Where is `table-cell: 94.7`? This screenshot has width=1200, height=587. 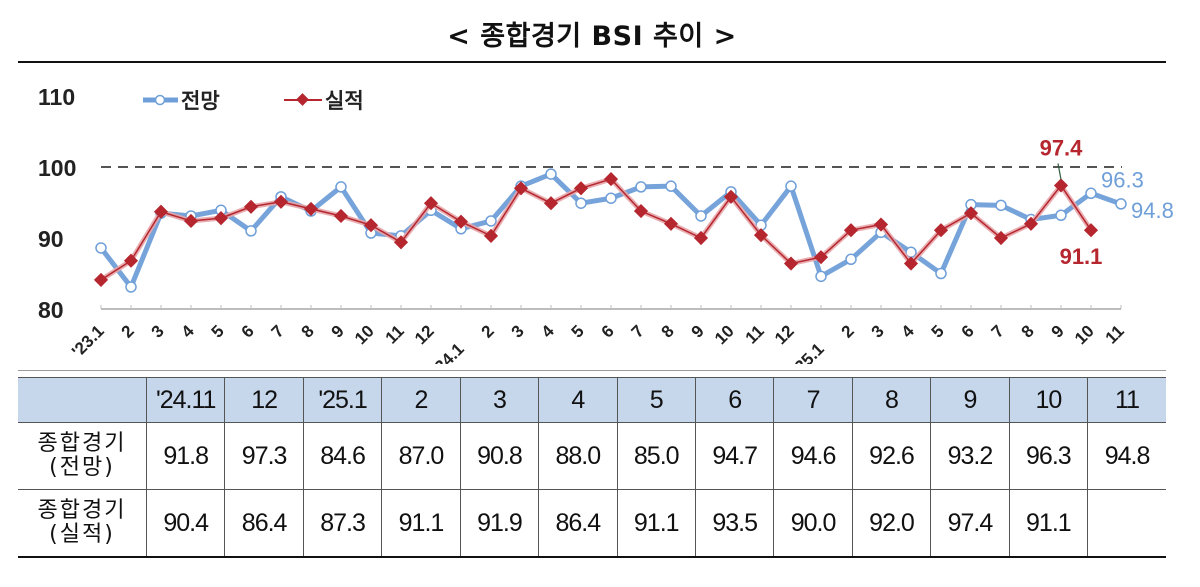 table-cell: 94.7 is located at coordinates (734, 456).